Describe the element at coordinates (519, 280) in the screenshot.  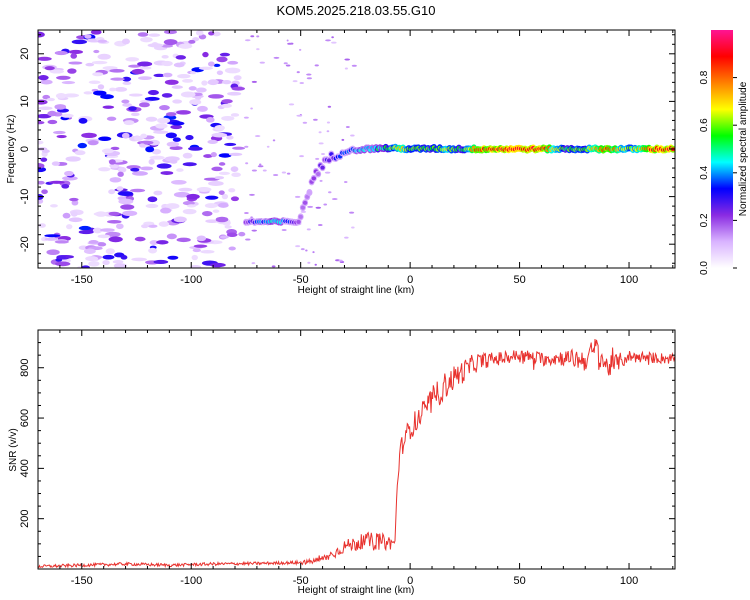
I see `spectrogram-x-tick-label: 50` at that location.